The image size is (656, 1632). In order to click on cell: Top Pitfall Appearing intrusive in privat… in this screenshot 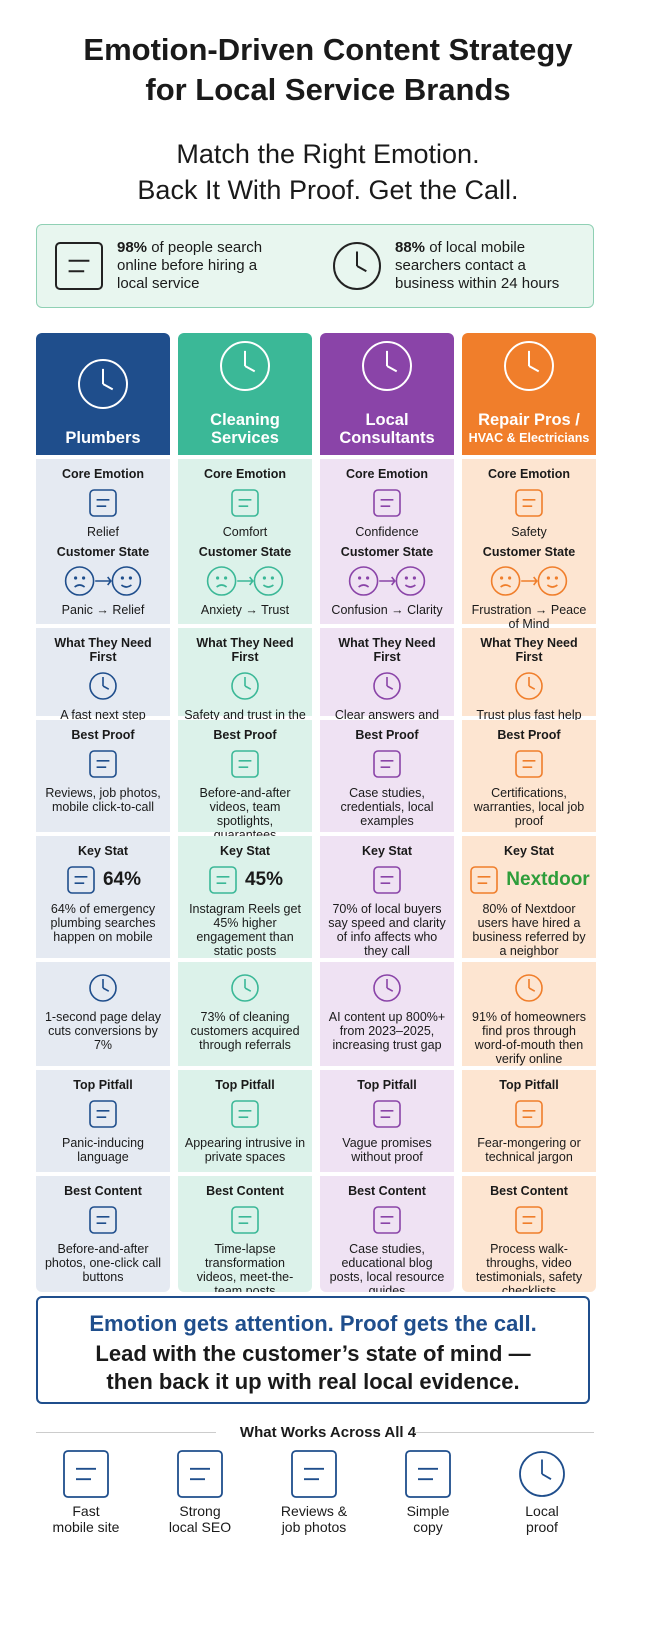, I will do `click(245, 1121)`.